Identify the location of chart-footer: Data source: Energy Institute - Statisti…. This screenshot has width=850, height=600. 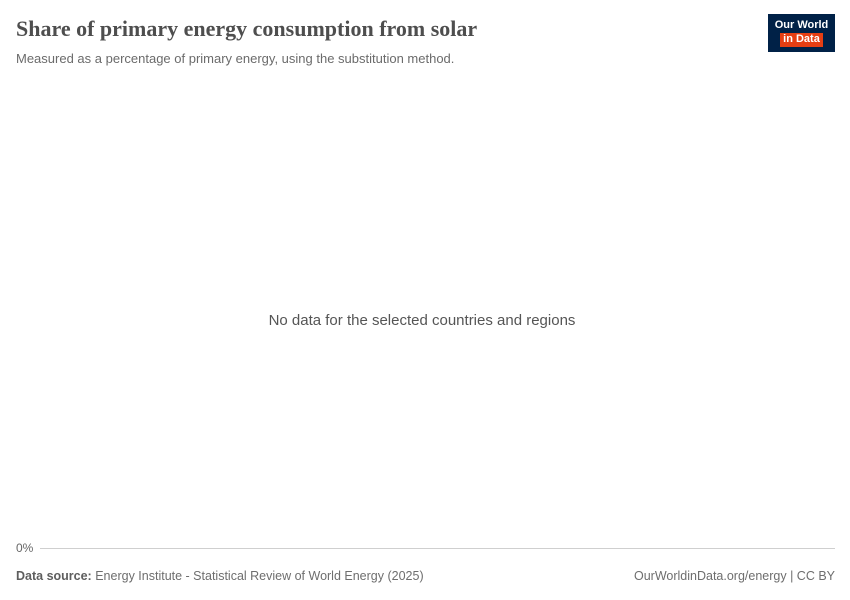
(425, 576).